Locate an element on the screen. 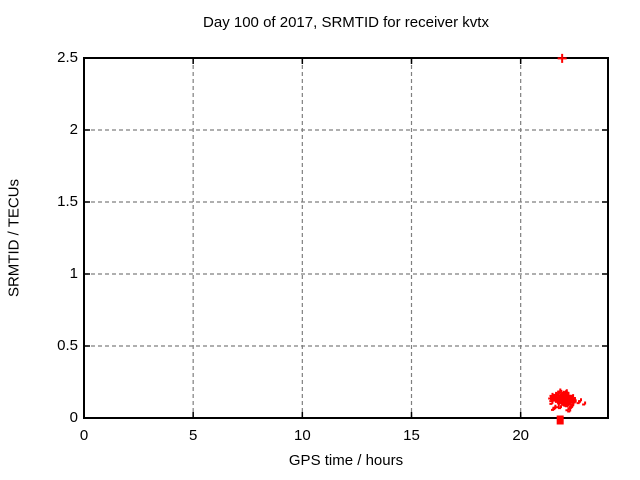 The width and height of the screenshot is (640, 480). y-tick-label: 0.5 is located at coordinates (67, 345).